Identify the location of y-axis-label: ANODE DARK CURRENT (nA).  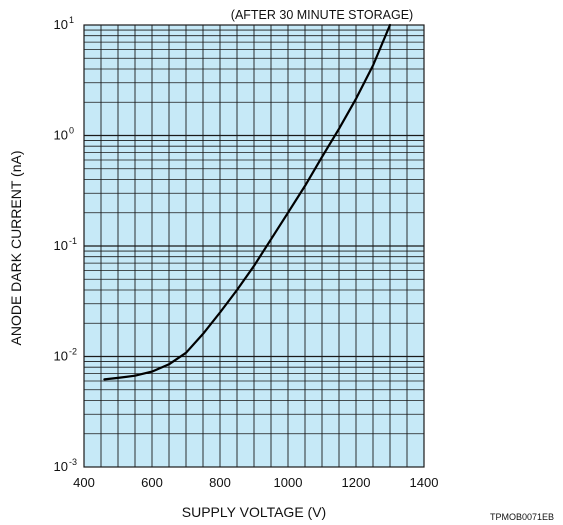
(16, 248).